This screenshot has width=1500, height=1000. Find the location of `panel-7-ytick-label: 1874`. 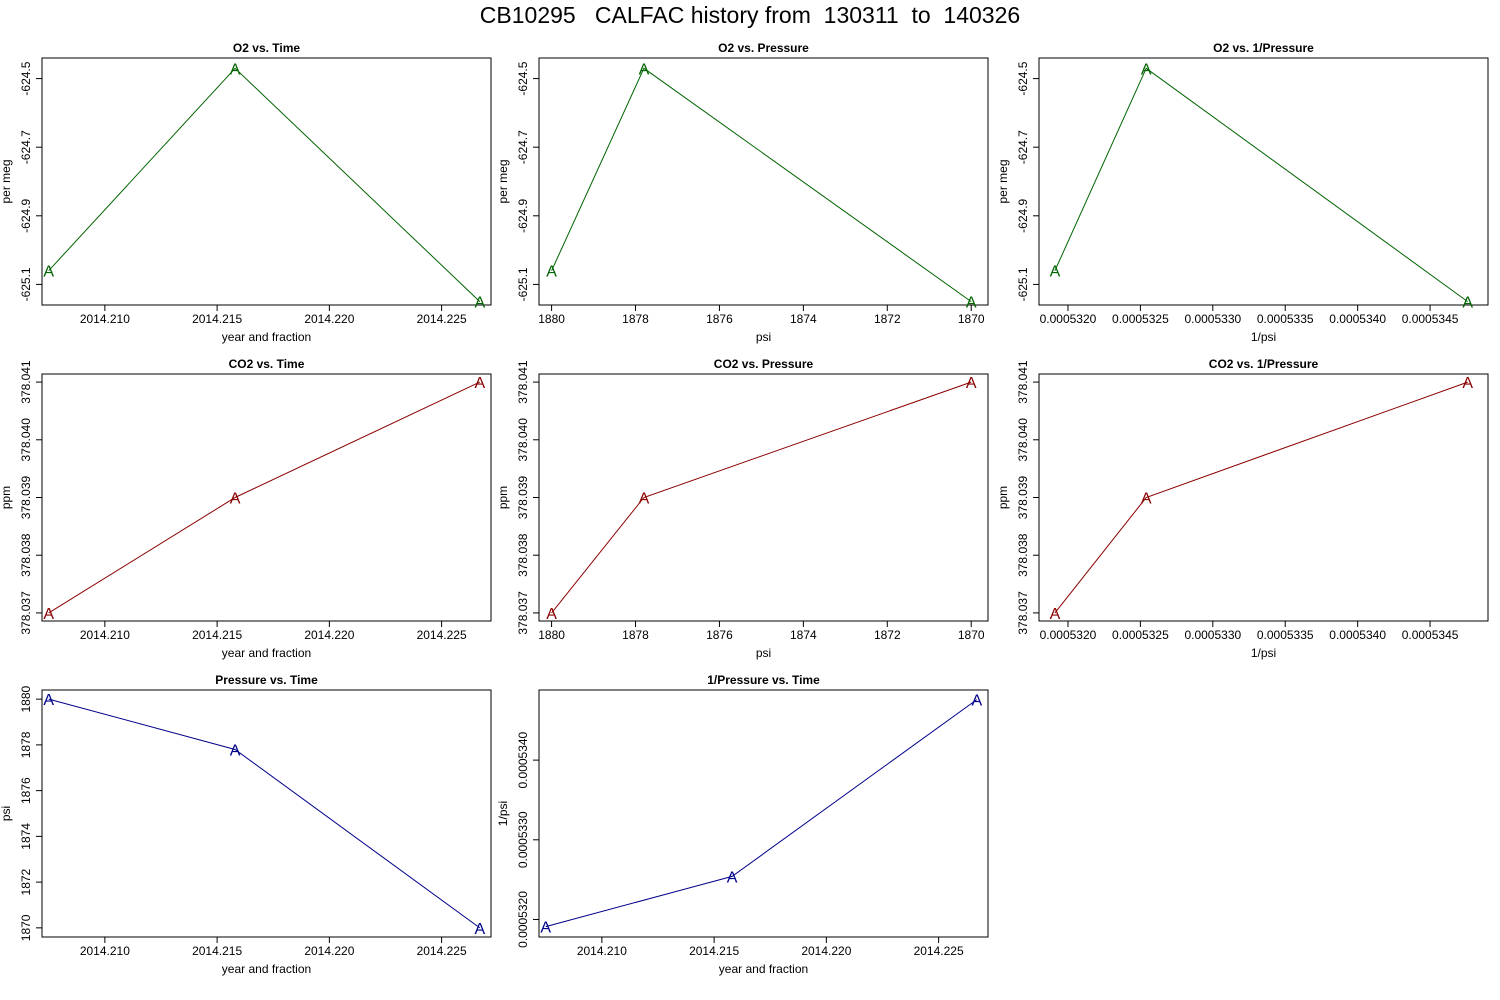

panel-7-ytick-label: 1874 is located at coordinates (26, 836).